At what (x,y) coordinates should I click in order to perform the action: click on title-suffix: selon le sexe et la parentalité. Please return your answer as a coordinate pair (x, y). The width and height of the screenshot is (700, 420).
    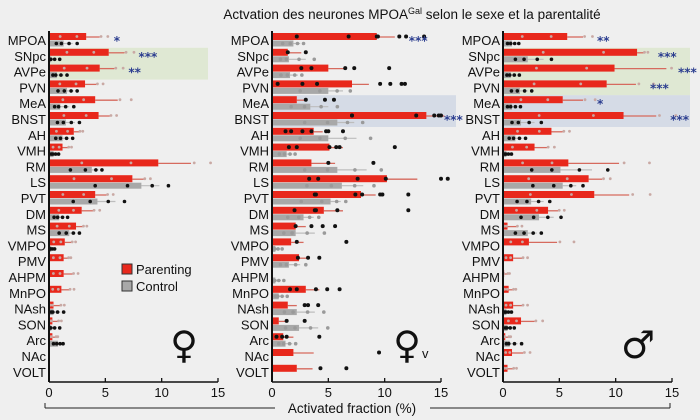
    Looking at the image, I should click on (511, 14).